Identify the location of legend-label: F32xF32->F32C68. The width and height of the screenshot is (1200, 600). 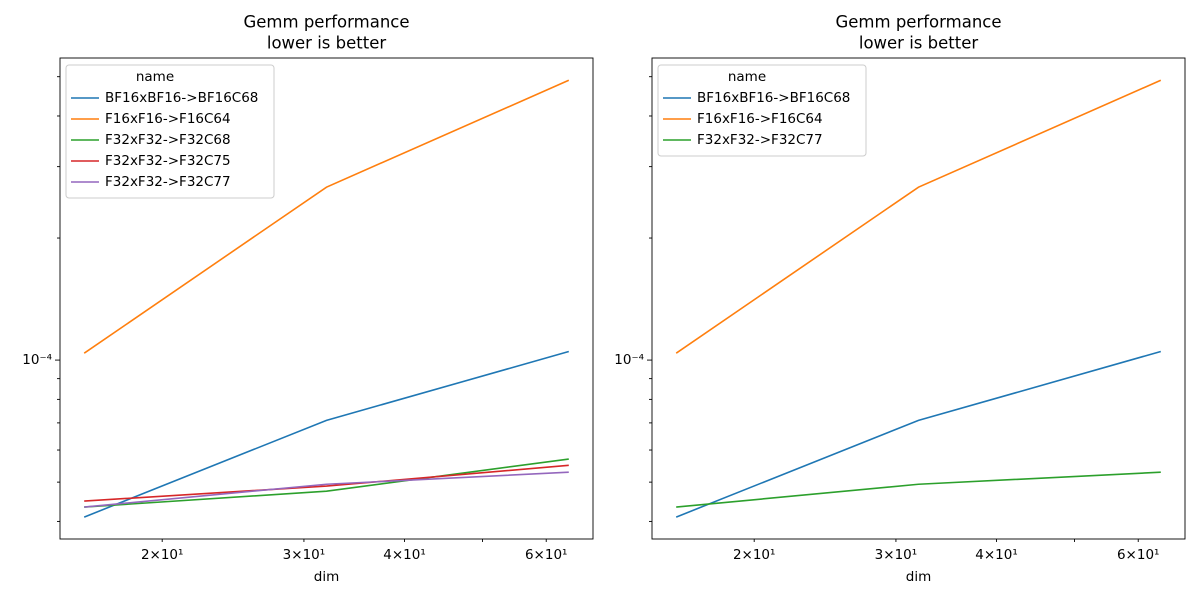
(168, 140).